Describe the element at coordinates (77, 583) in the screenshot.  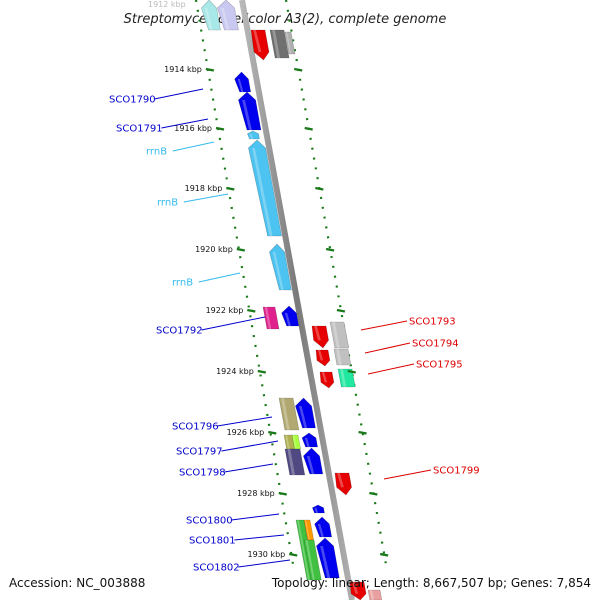
I see `accession-text: Accession: NC_003888` at that location.